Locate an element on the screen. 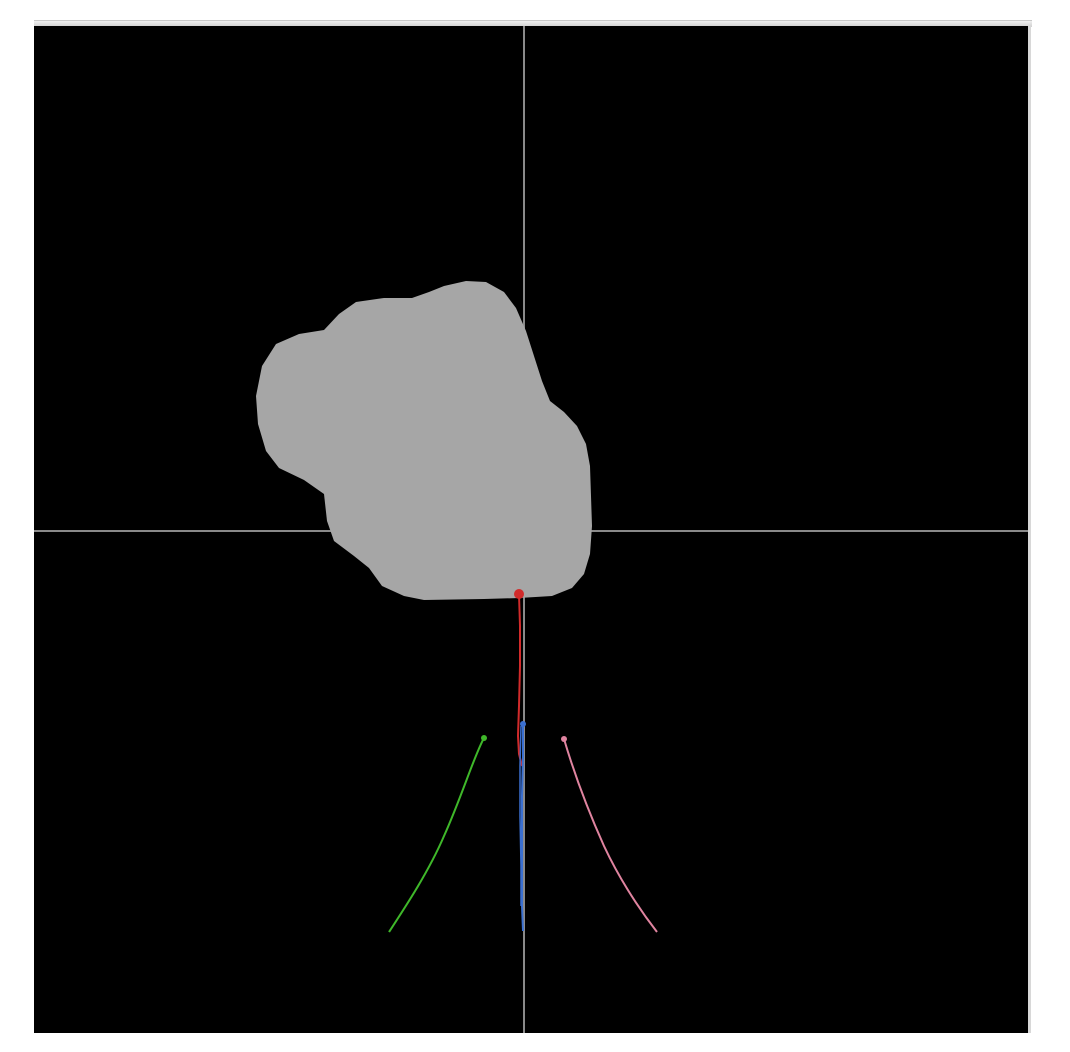 The width and height of the screenshot is (1070, 1052). green-trajectory is located at coordinates (436, 835).